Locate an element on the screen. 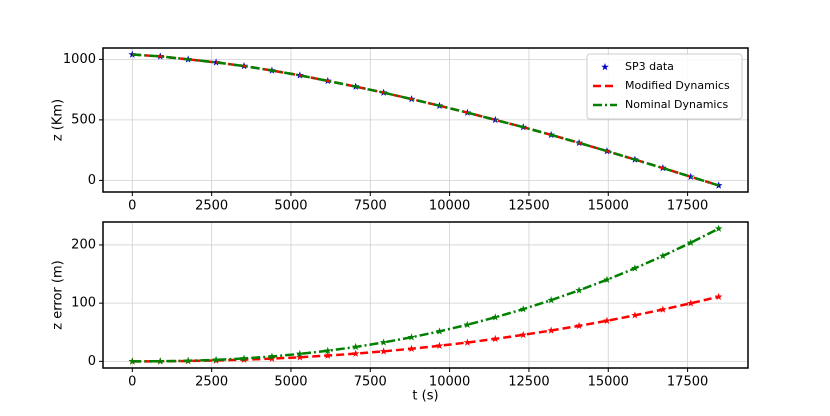 This screenshot has width=830, height=416. x-axis-label: t (s) is located at coordinates (425, 396).